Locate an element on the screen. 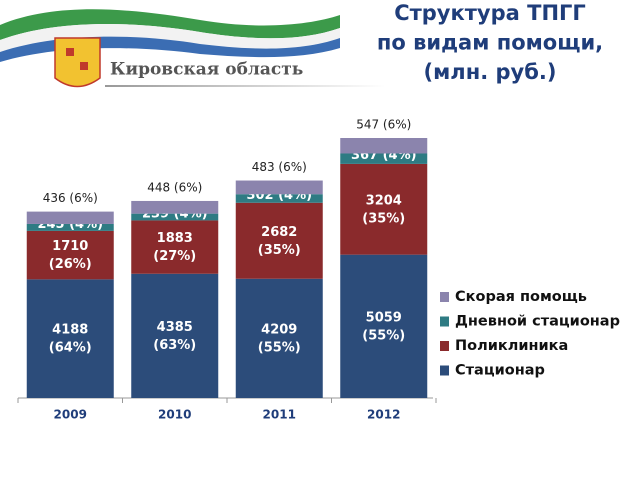 The image size is (640, 480). value-label: 1710 (26%) is located at coordinates (70, 255).